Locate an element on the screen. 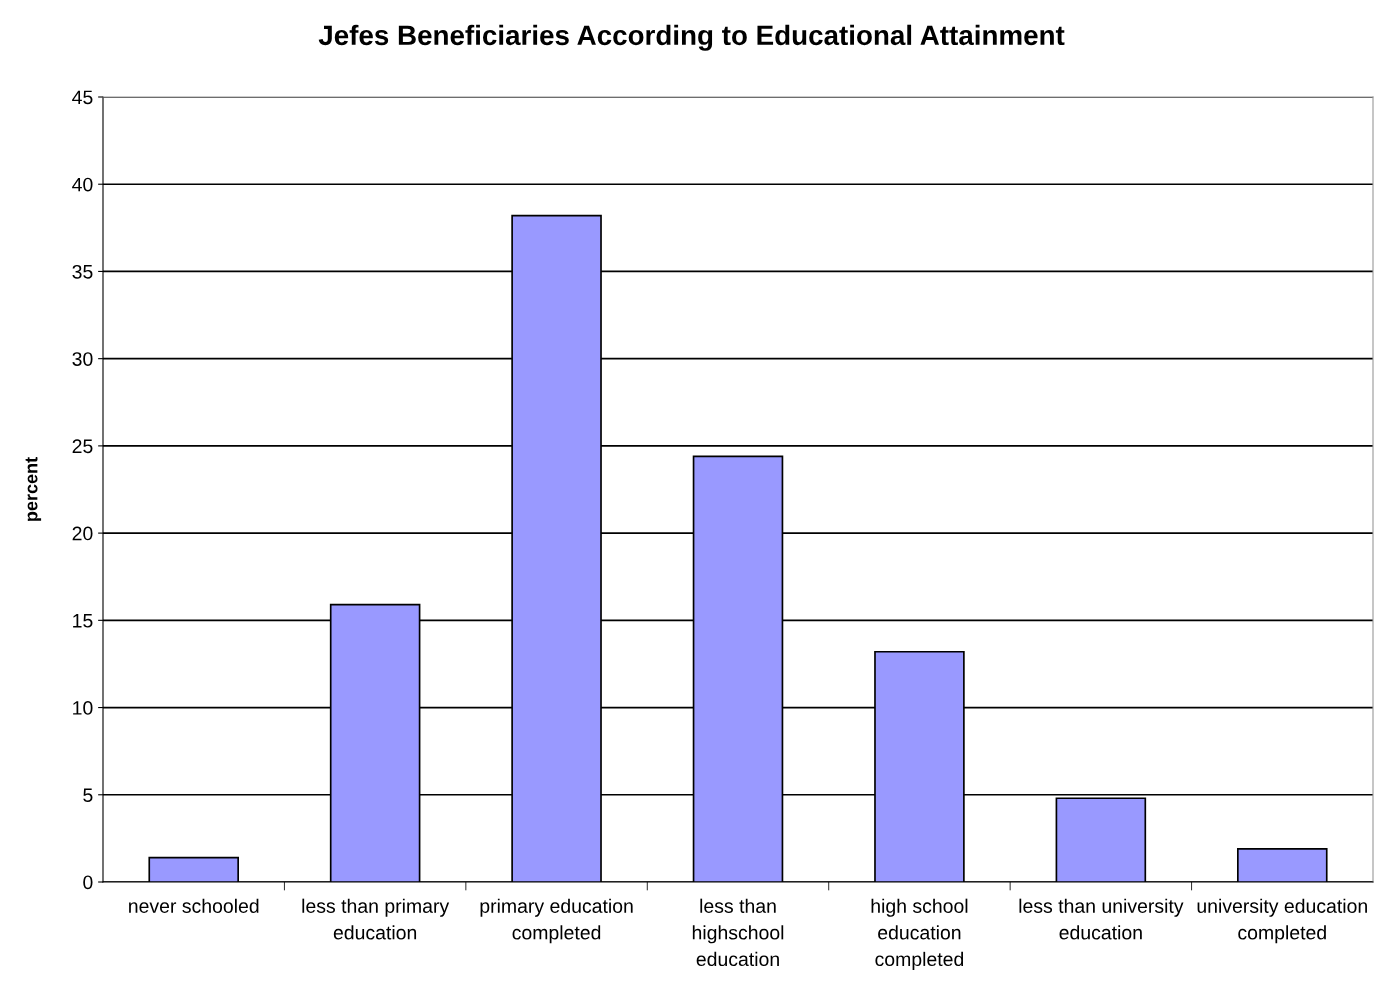  y-tick-label: 35 is located at coordinates (82, 271).